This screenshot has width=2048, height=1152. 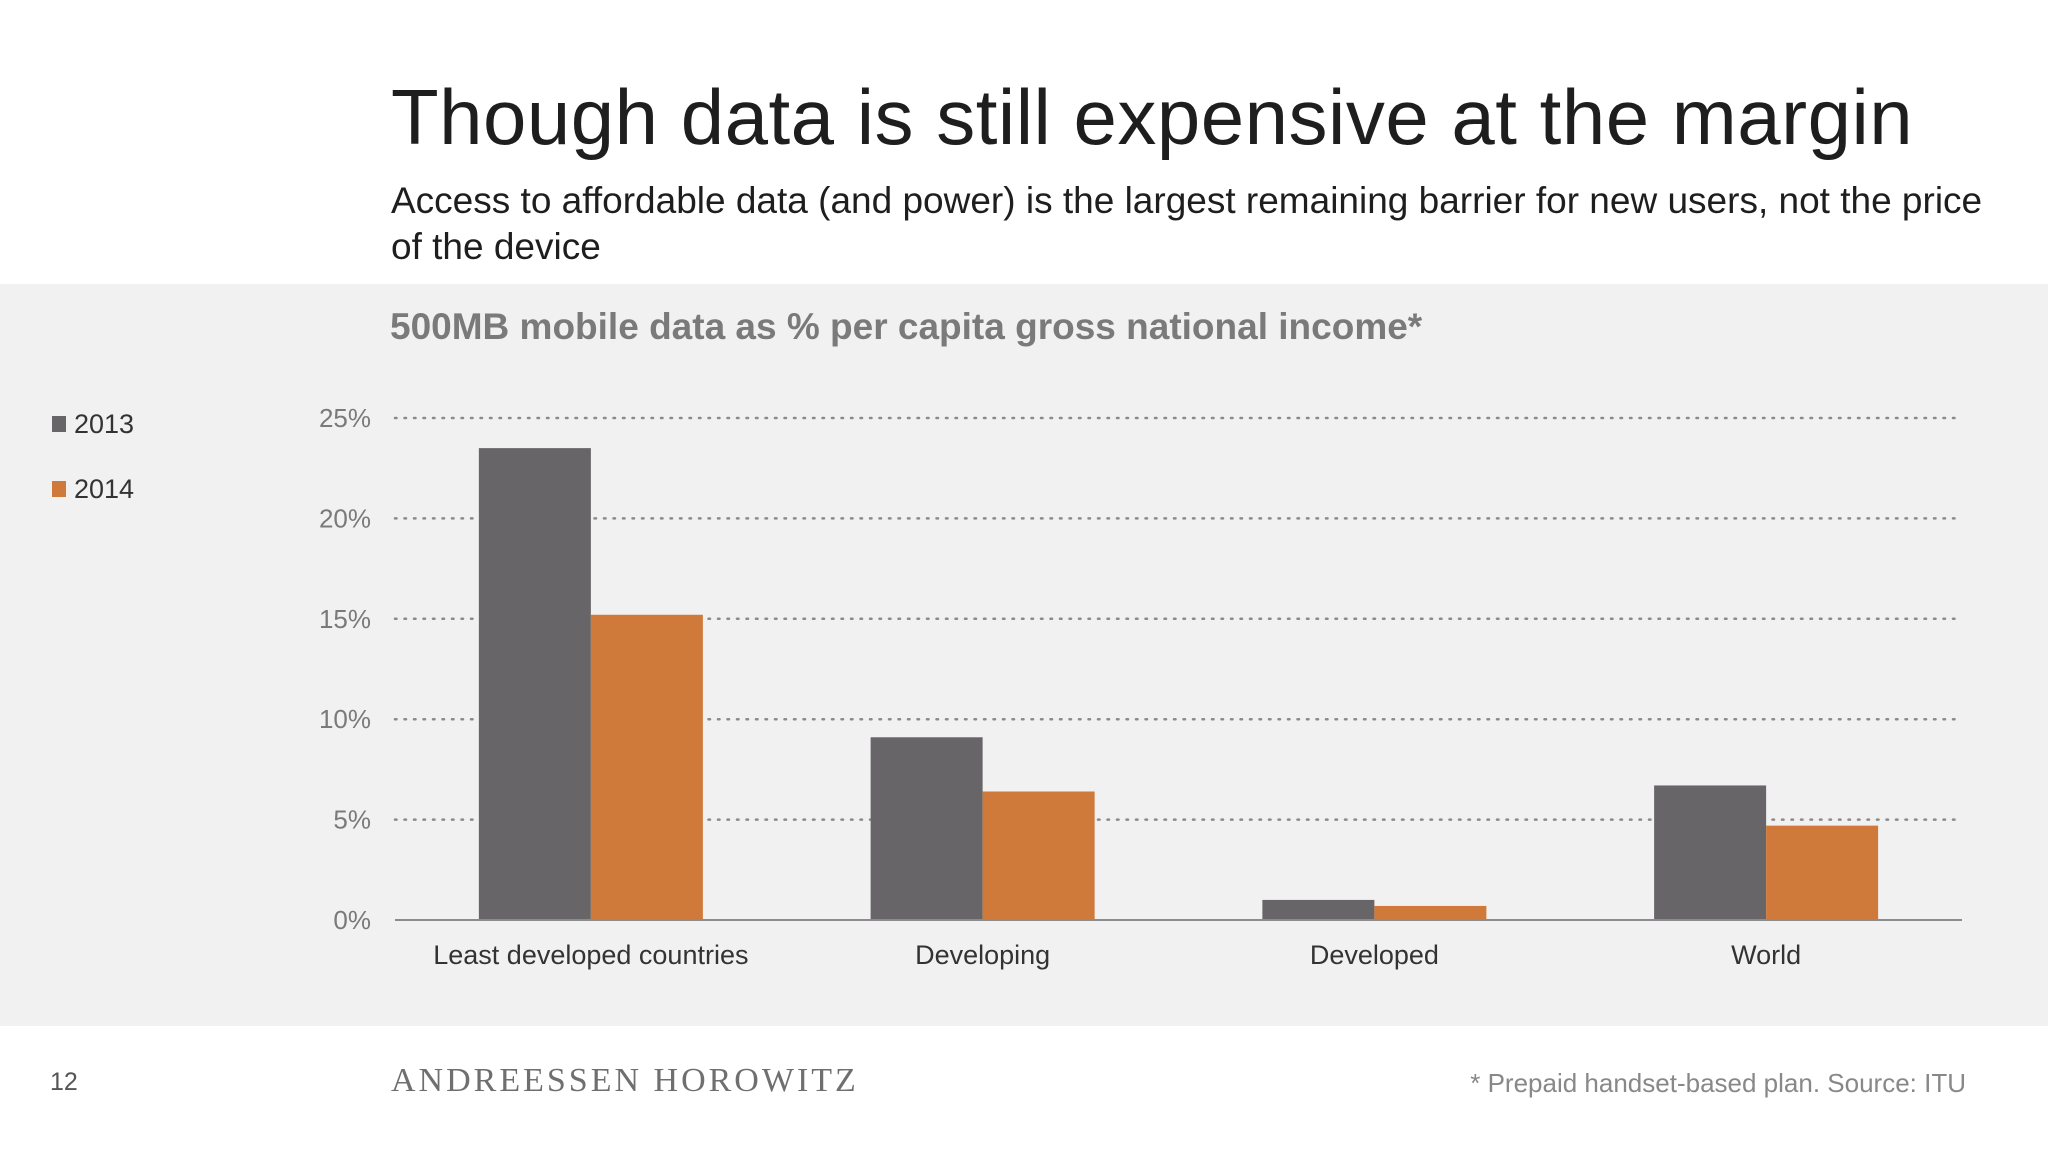 What do you see at coordinates (352, 820) in the screenshot?
I see `y-tick-label: 5%` at bounding box center [352, 820].